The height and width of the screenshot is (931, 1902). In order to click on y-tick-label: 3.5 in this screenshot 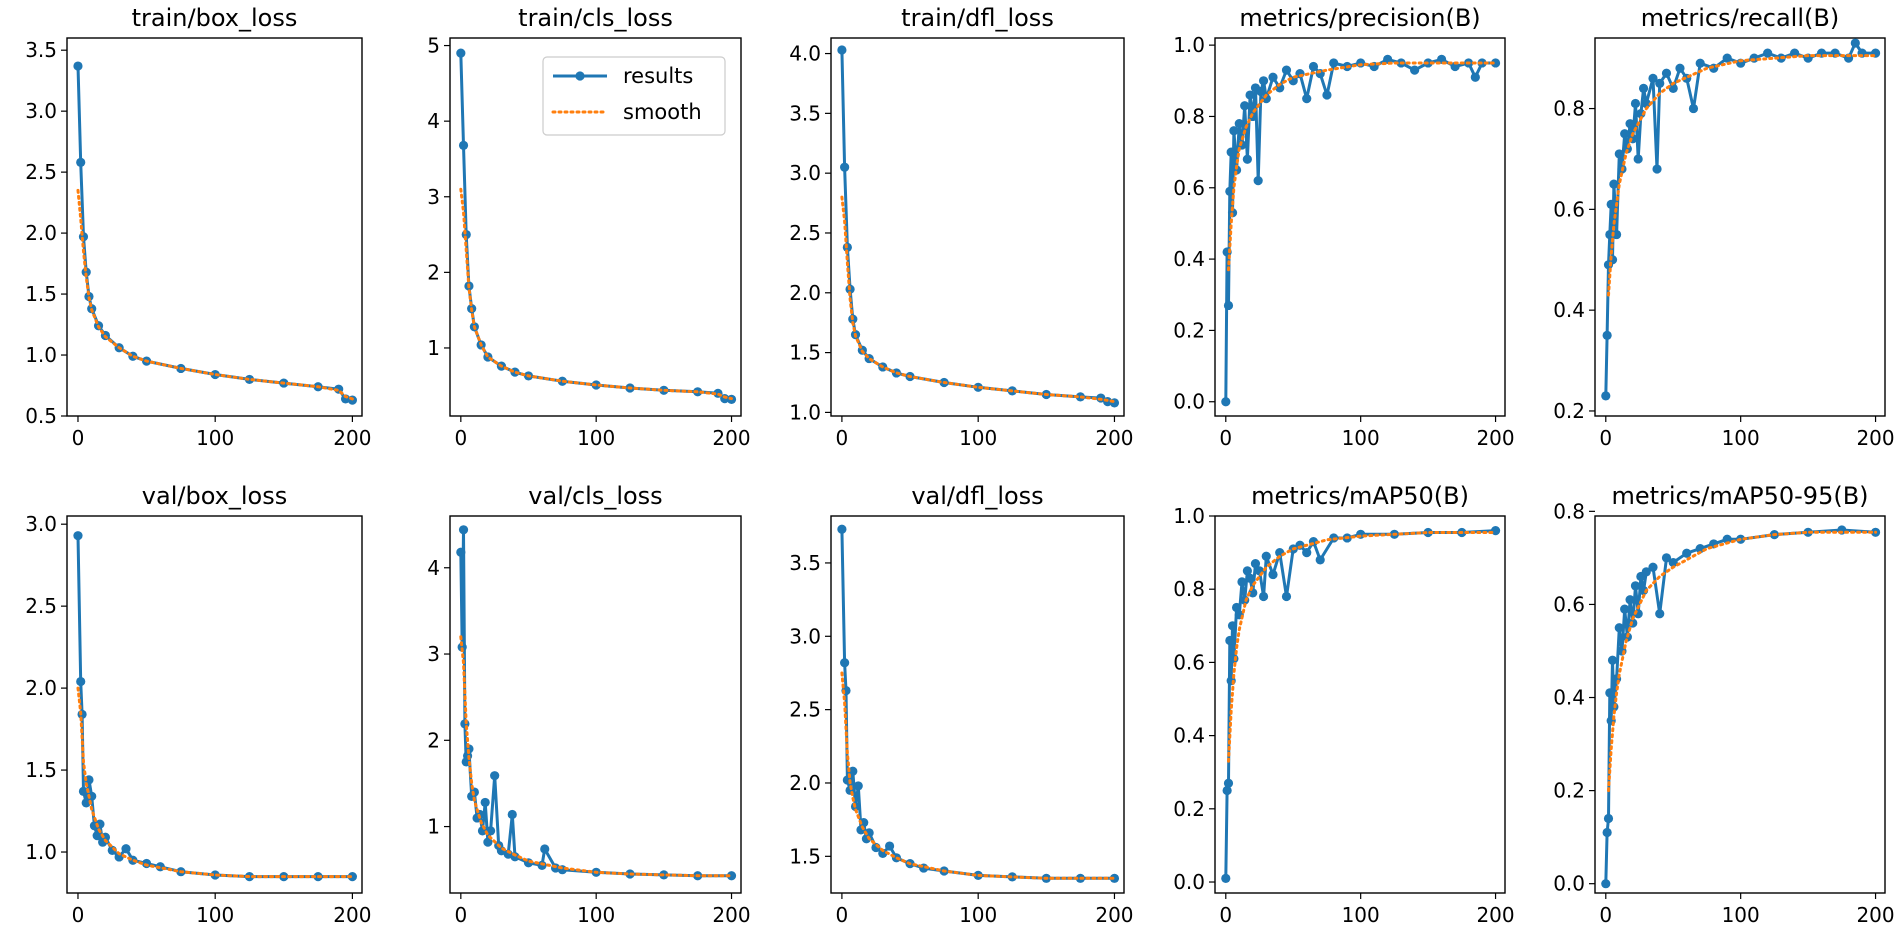, I will do `click(805, 113)`.